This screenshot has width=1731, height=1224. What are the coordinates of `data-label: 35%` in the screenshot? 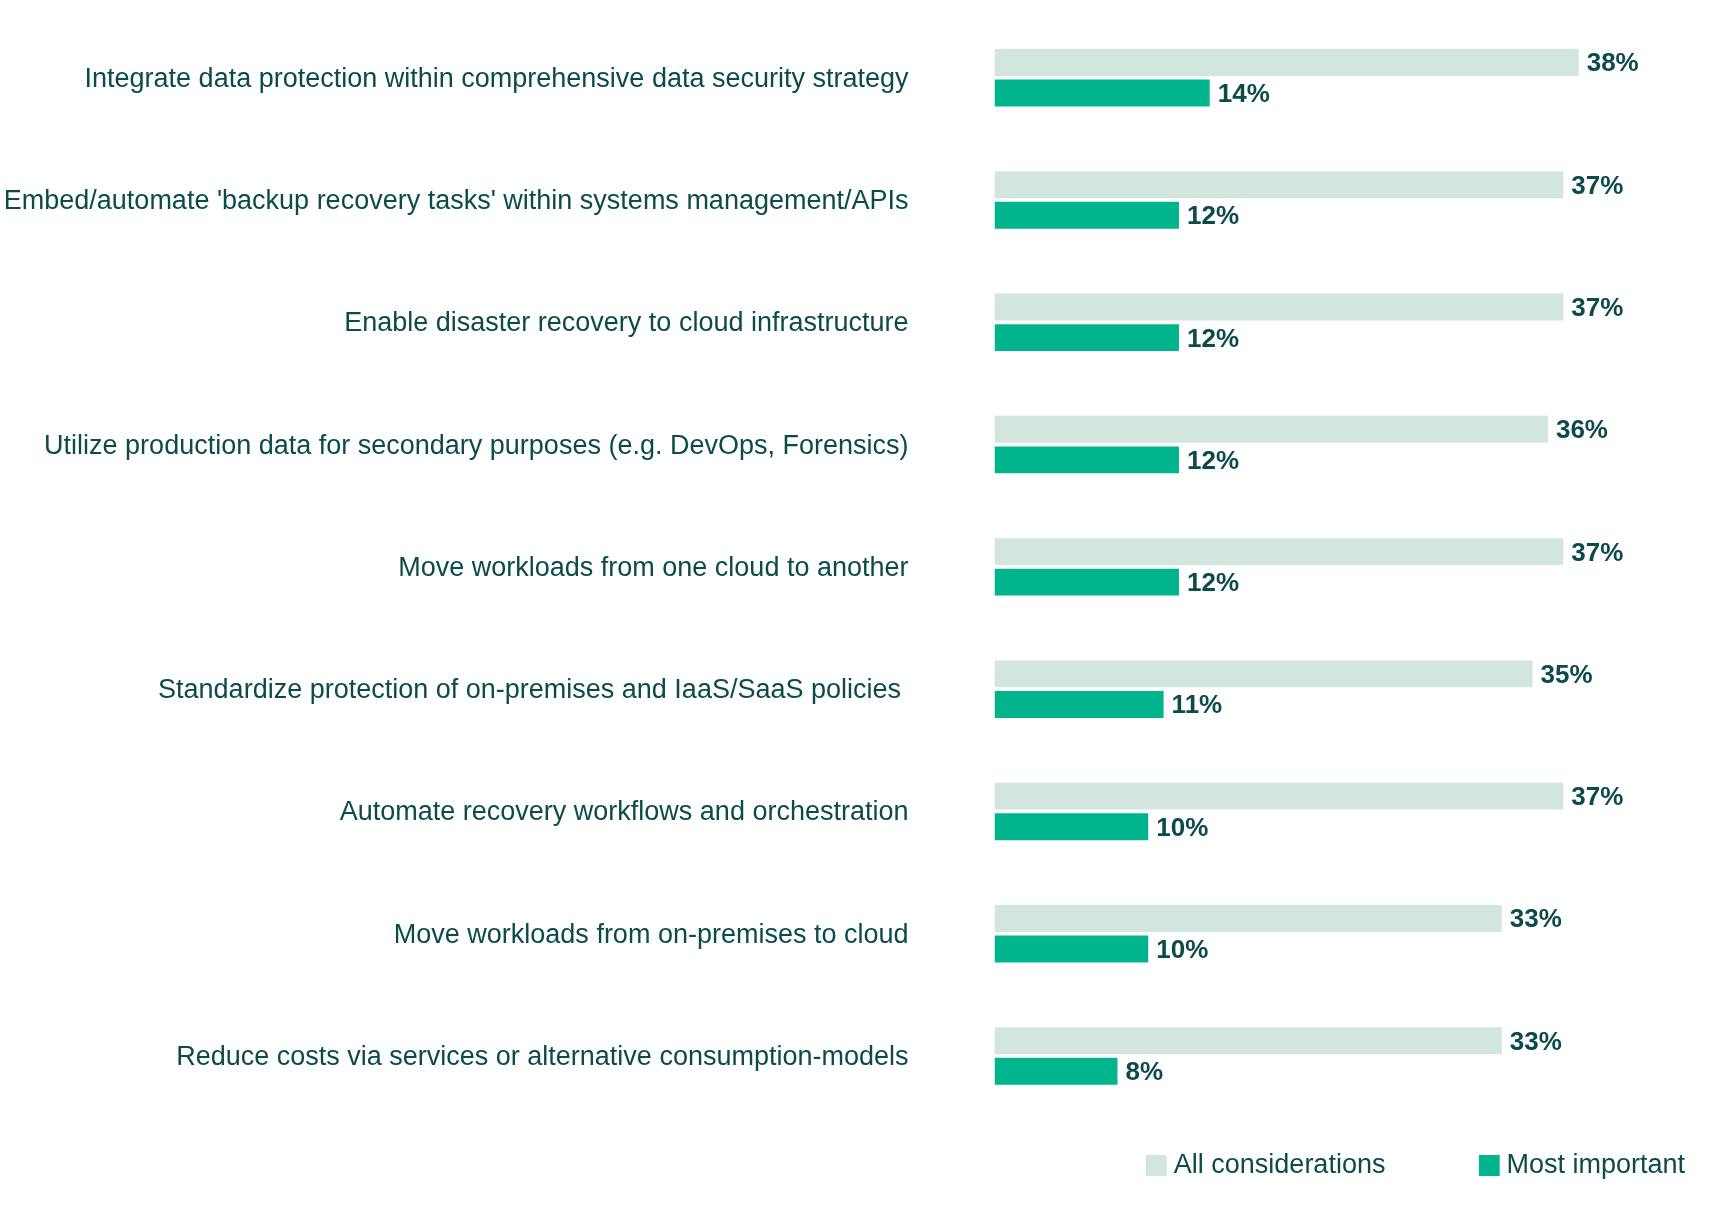 It's located at (1566, 673).